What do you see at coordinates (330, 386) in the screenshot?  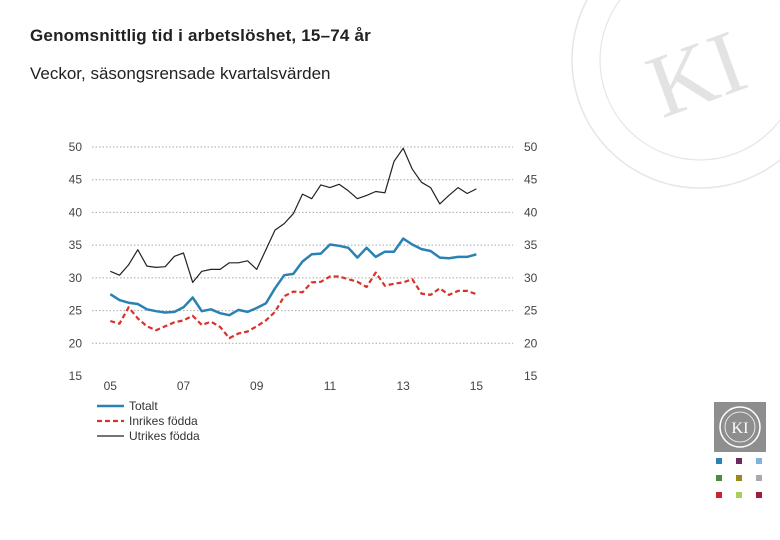 I see `x-tick-label-11: 11` at bounding box center [330, 386].